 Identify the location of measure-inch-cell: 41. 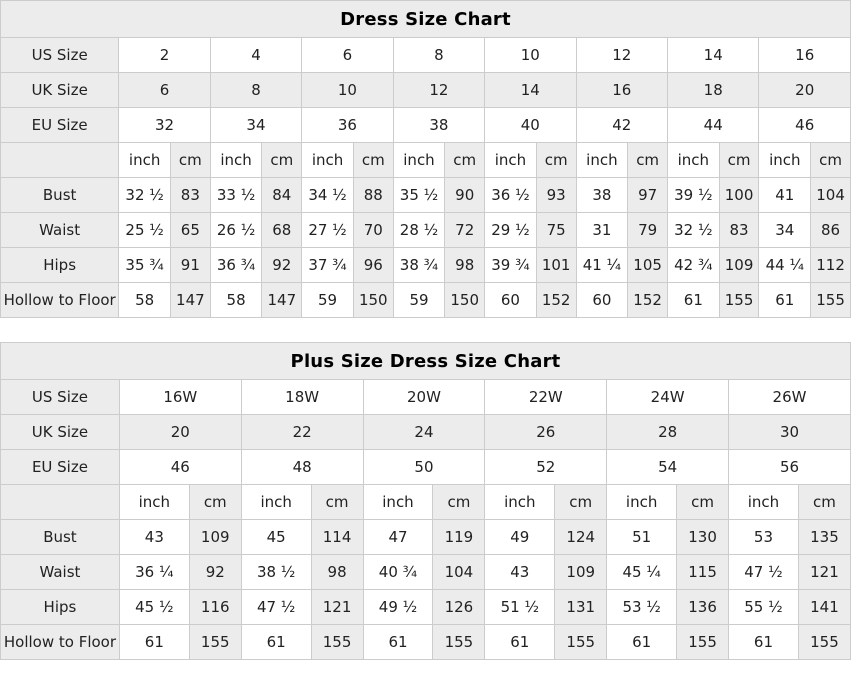
(785, 195).